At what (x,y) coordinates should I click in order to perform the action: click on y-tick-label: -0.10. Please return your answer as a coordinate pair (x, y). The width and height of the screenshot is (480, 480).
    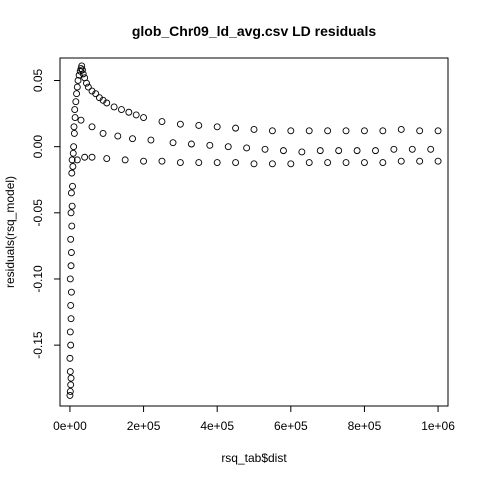
    Looking at the image, I should click on (38, 279).